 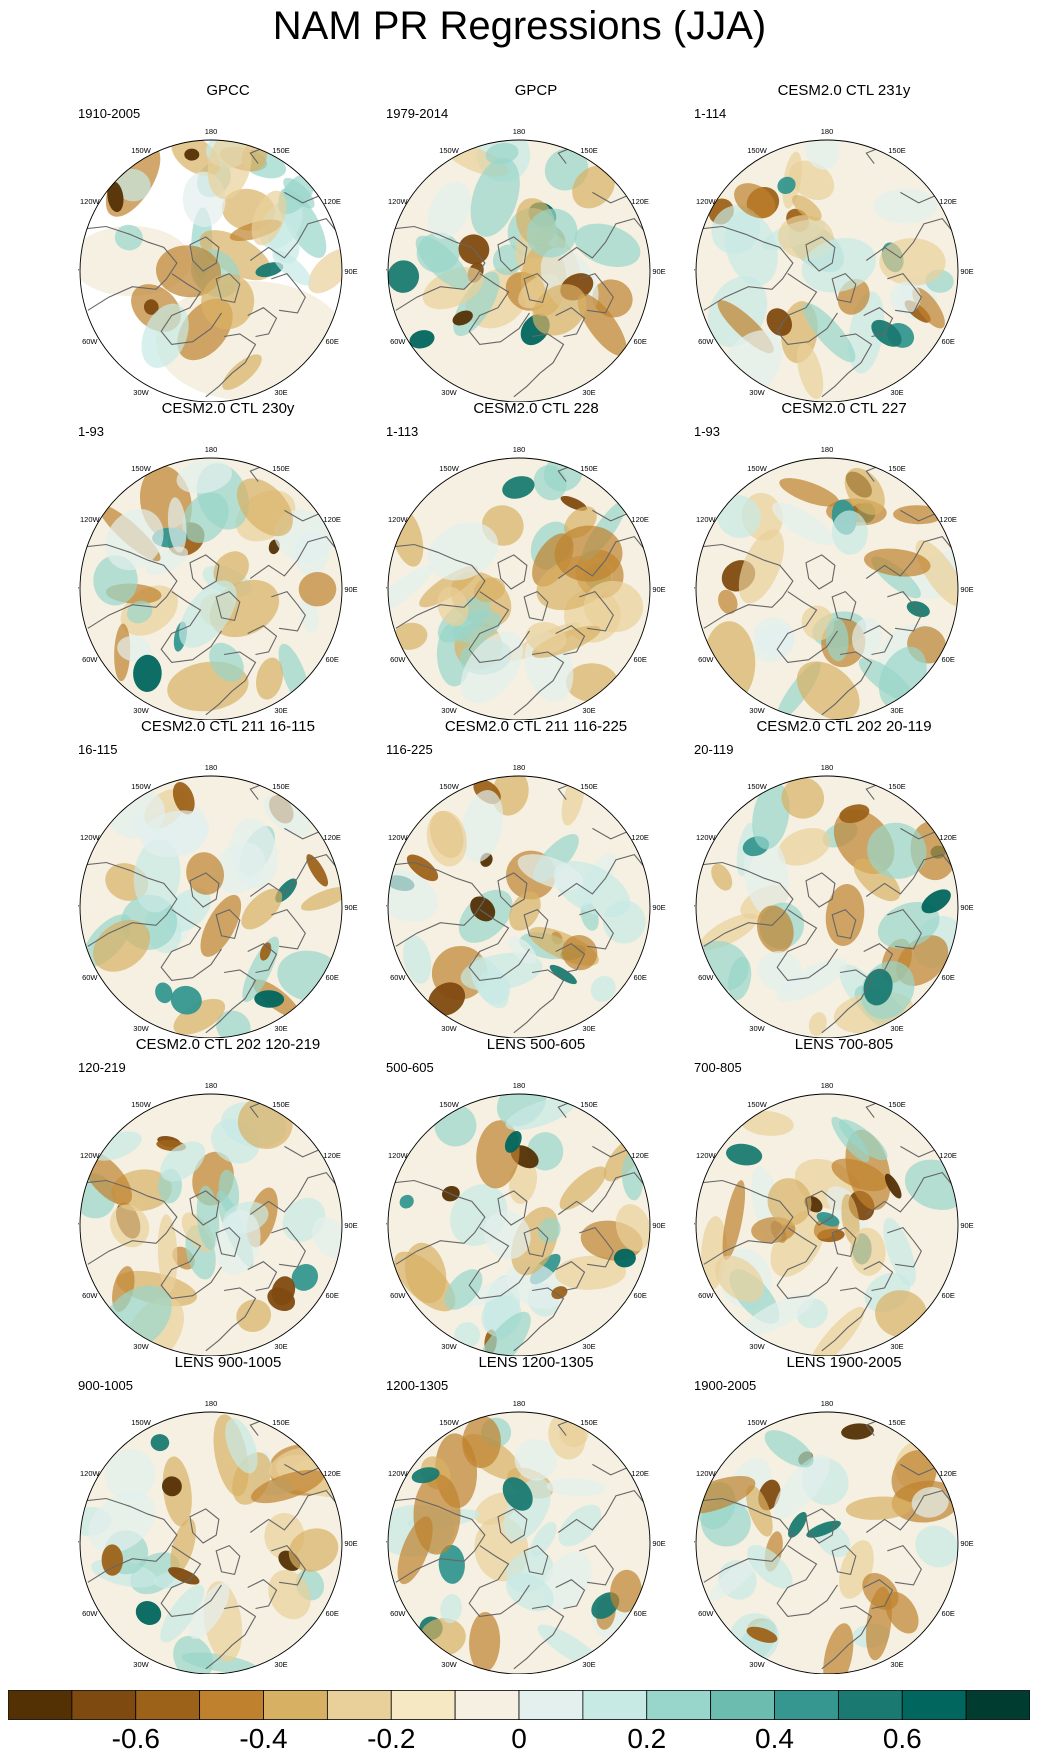 What do you see at coordinates (280, 392) in the screenshot?
I see `longitude-label: 30E` at bounding box center [280, 392].